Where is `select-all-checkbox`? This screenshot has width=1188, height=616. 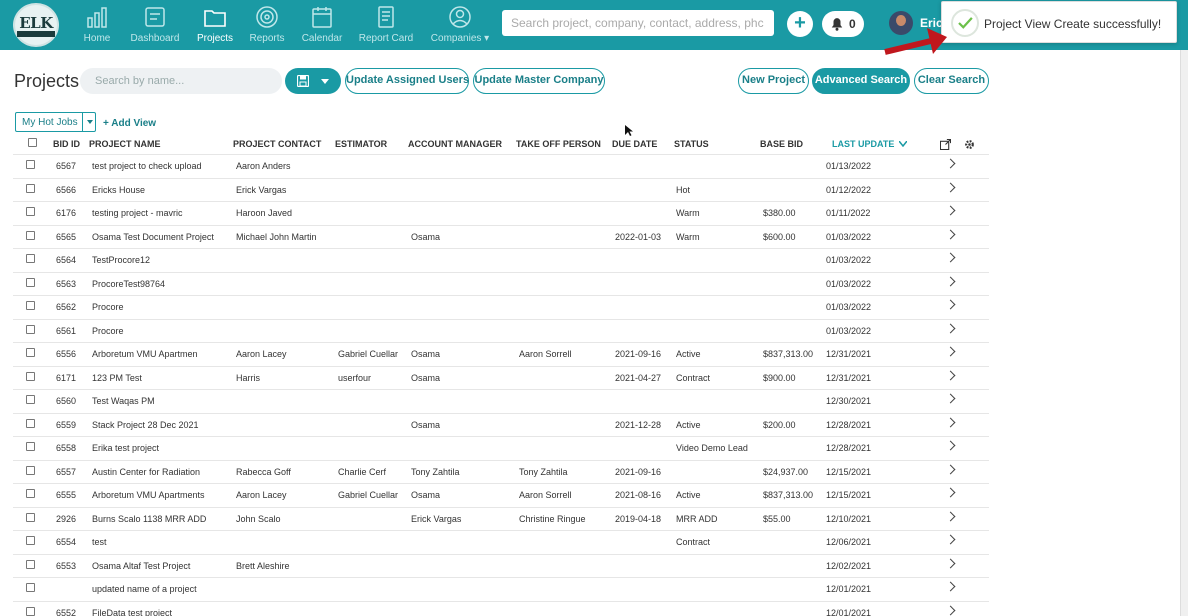
select-all-checkbox is located at coordinates (32, 142).